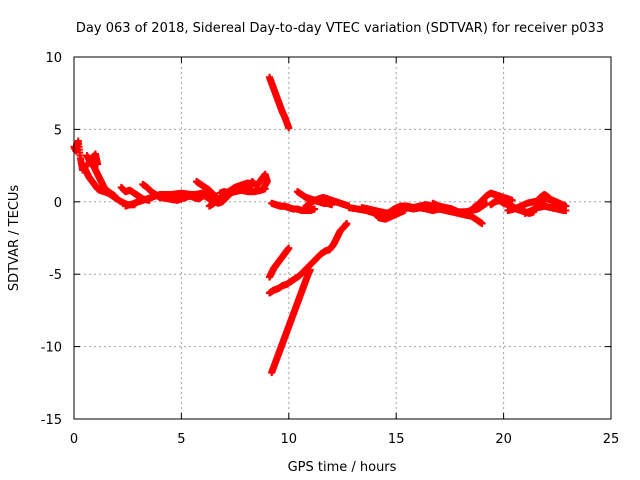  What do you see at coordinates (396, 439) in the screenshot?
I see `xtick-label: 15` at bounding box center [396, 439].